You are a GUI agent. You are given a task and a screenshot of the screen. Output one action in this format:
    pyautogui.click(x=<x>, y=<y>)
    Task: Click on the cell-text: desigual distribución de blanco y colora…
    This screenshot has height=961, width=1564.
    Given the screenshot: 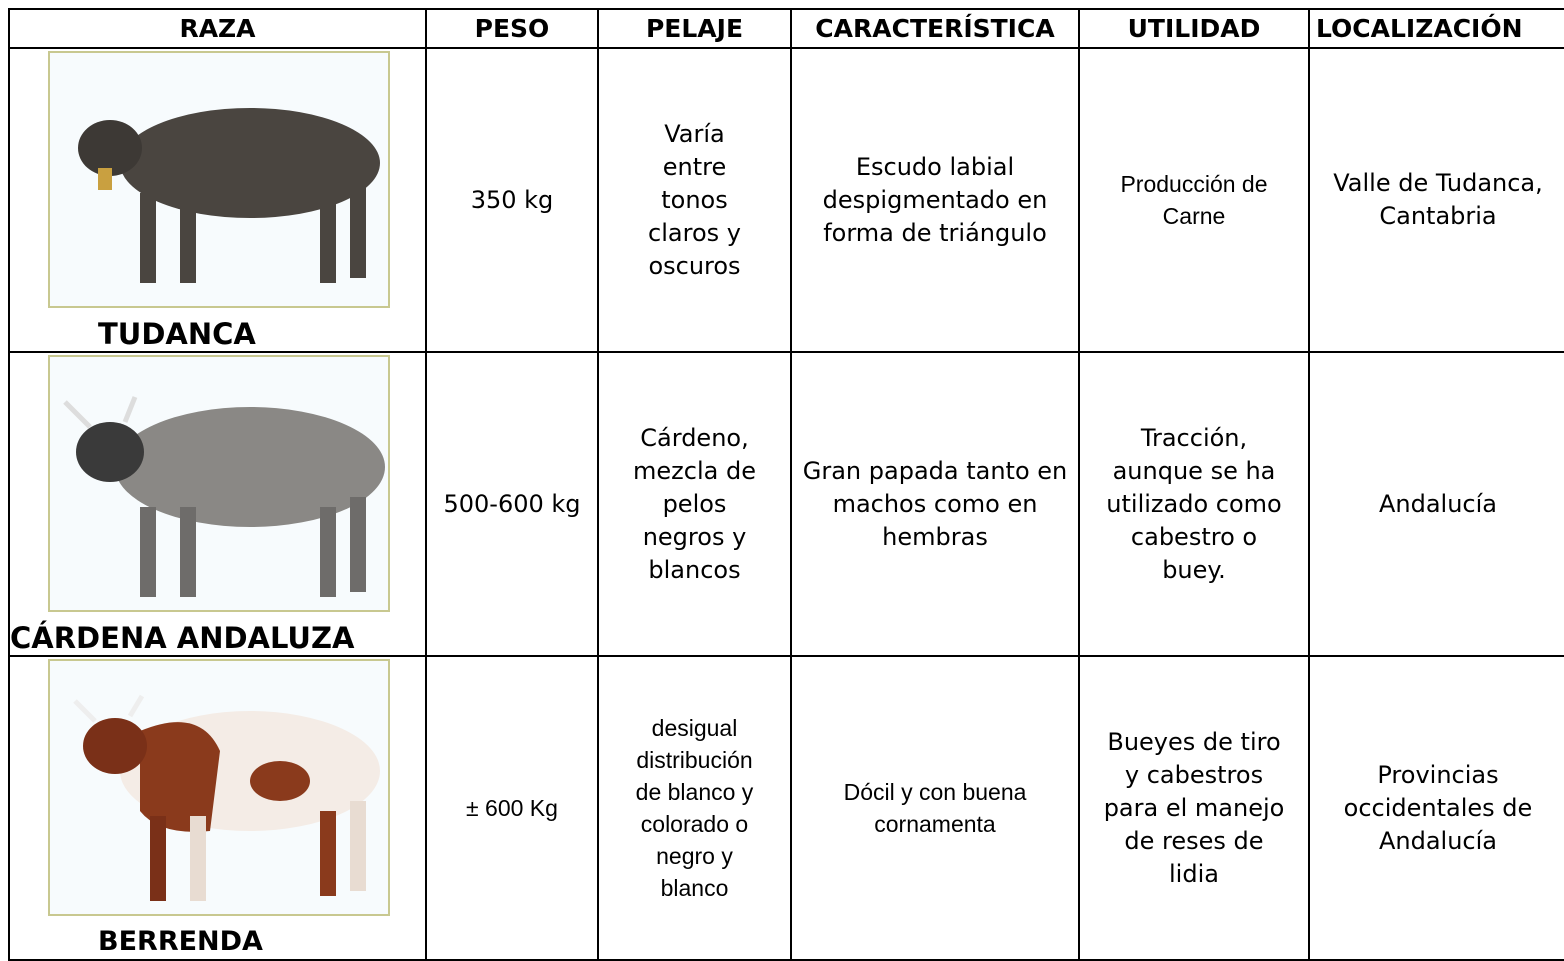 What is the action you would take?
    pyautogui.click(x=694, y=808)
    